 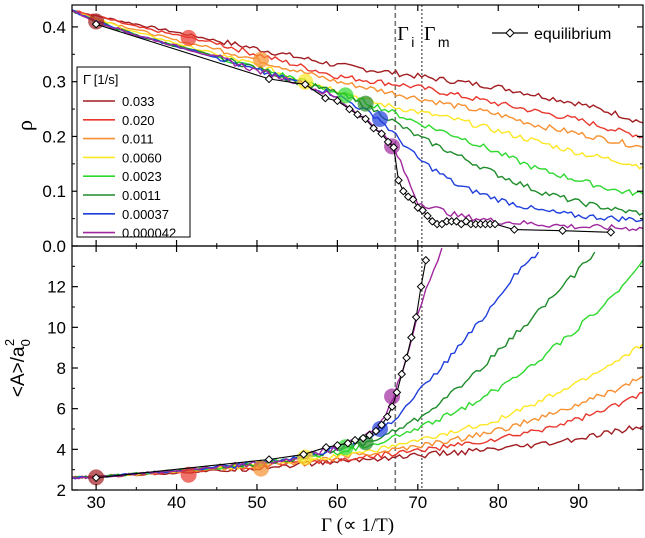 I want to click on bottom-xtick-label: 70, so click(x=417, y=502).